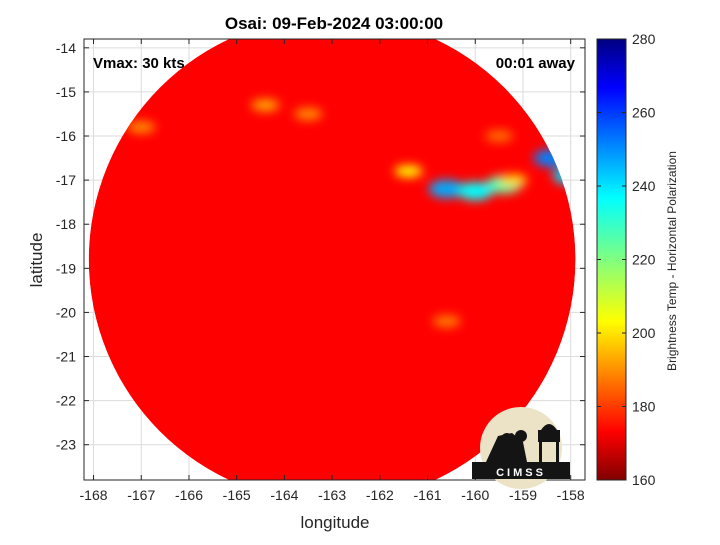 The image size is (720, 545). Describe the element at coordinates (66, 224) in the screenshot. I see `y-tick-label: -18` at that location.